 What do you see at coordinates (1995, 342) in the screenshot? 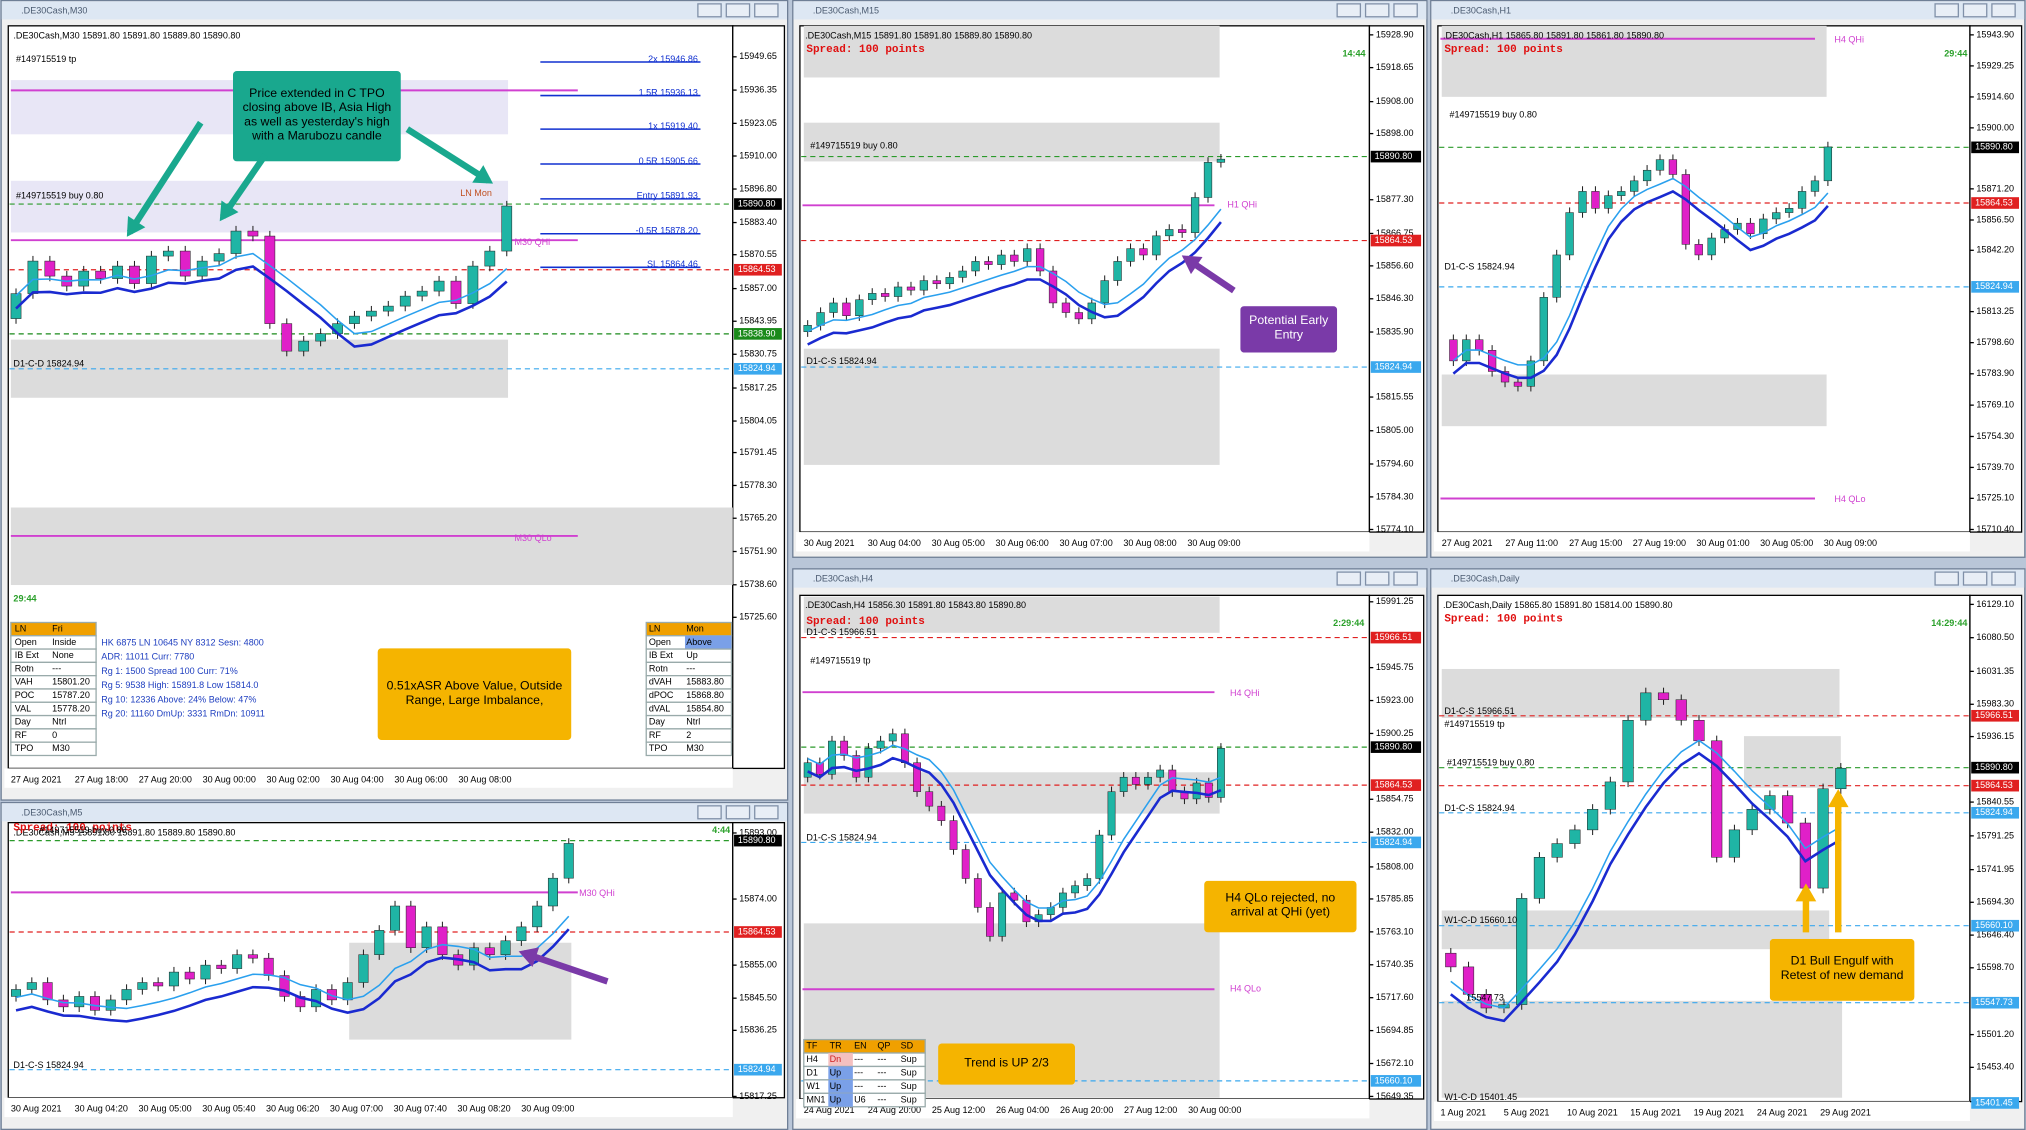
I see `price-tick-label: 15798.60` at bounding box center [1995, 342].